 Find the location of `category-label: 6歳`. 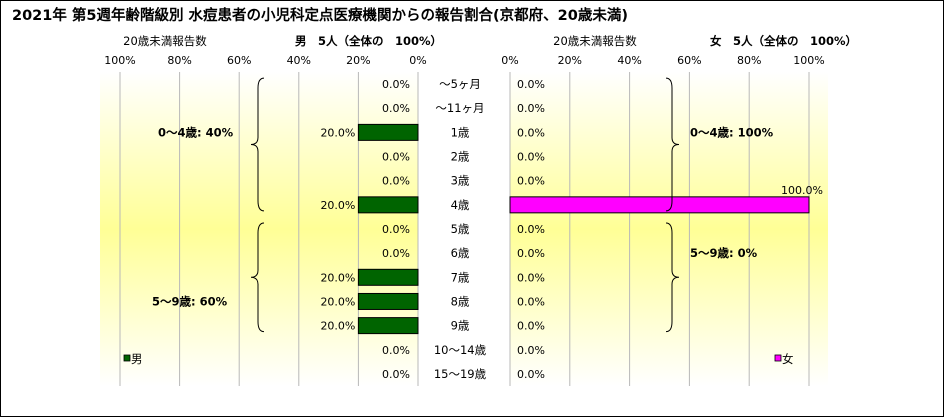

category-label: 6歳 is located at coordinates (460, 253).